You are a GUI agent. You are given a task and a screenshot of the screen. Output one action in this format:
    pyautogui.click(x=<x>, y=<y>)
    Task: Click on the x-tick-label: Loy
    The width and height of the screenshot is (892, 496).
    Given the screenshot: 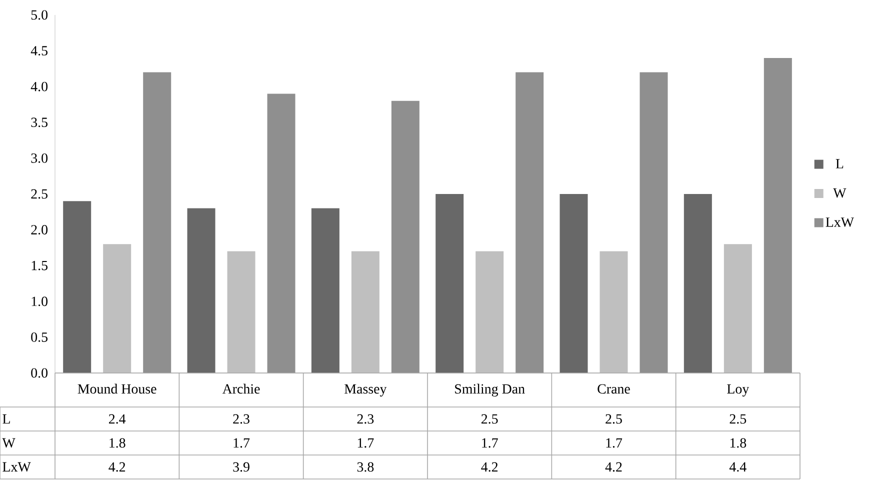 What is the action you would take?
    pyautogui.click(x=738, y=390)
    